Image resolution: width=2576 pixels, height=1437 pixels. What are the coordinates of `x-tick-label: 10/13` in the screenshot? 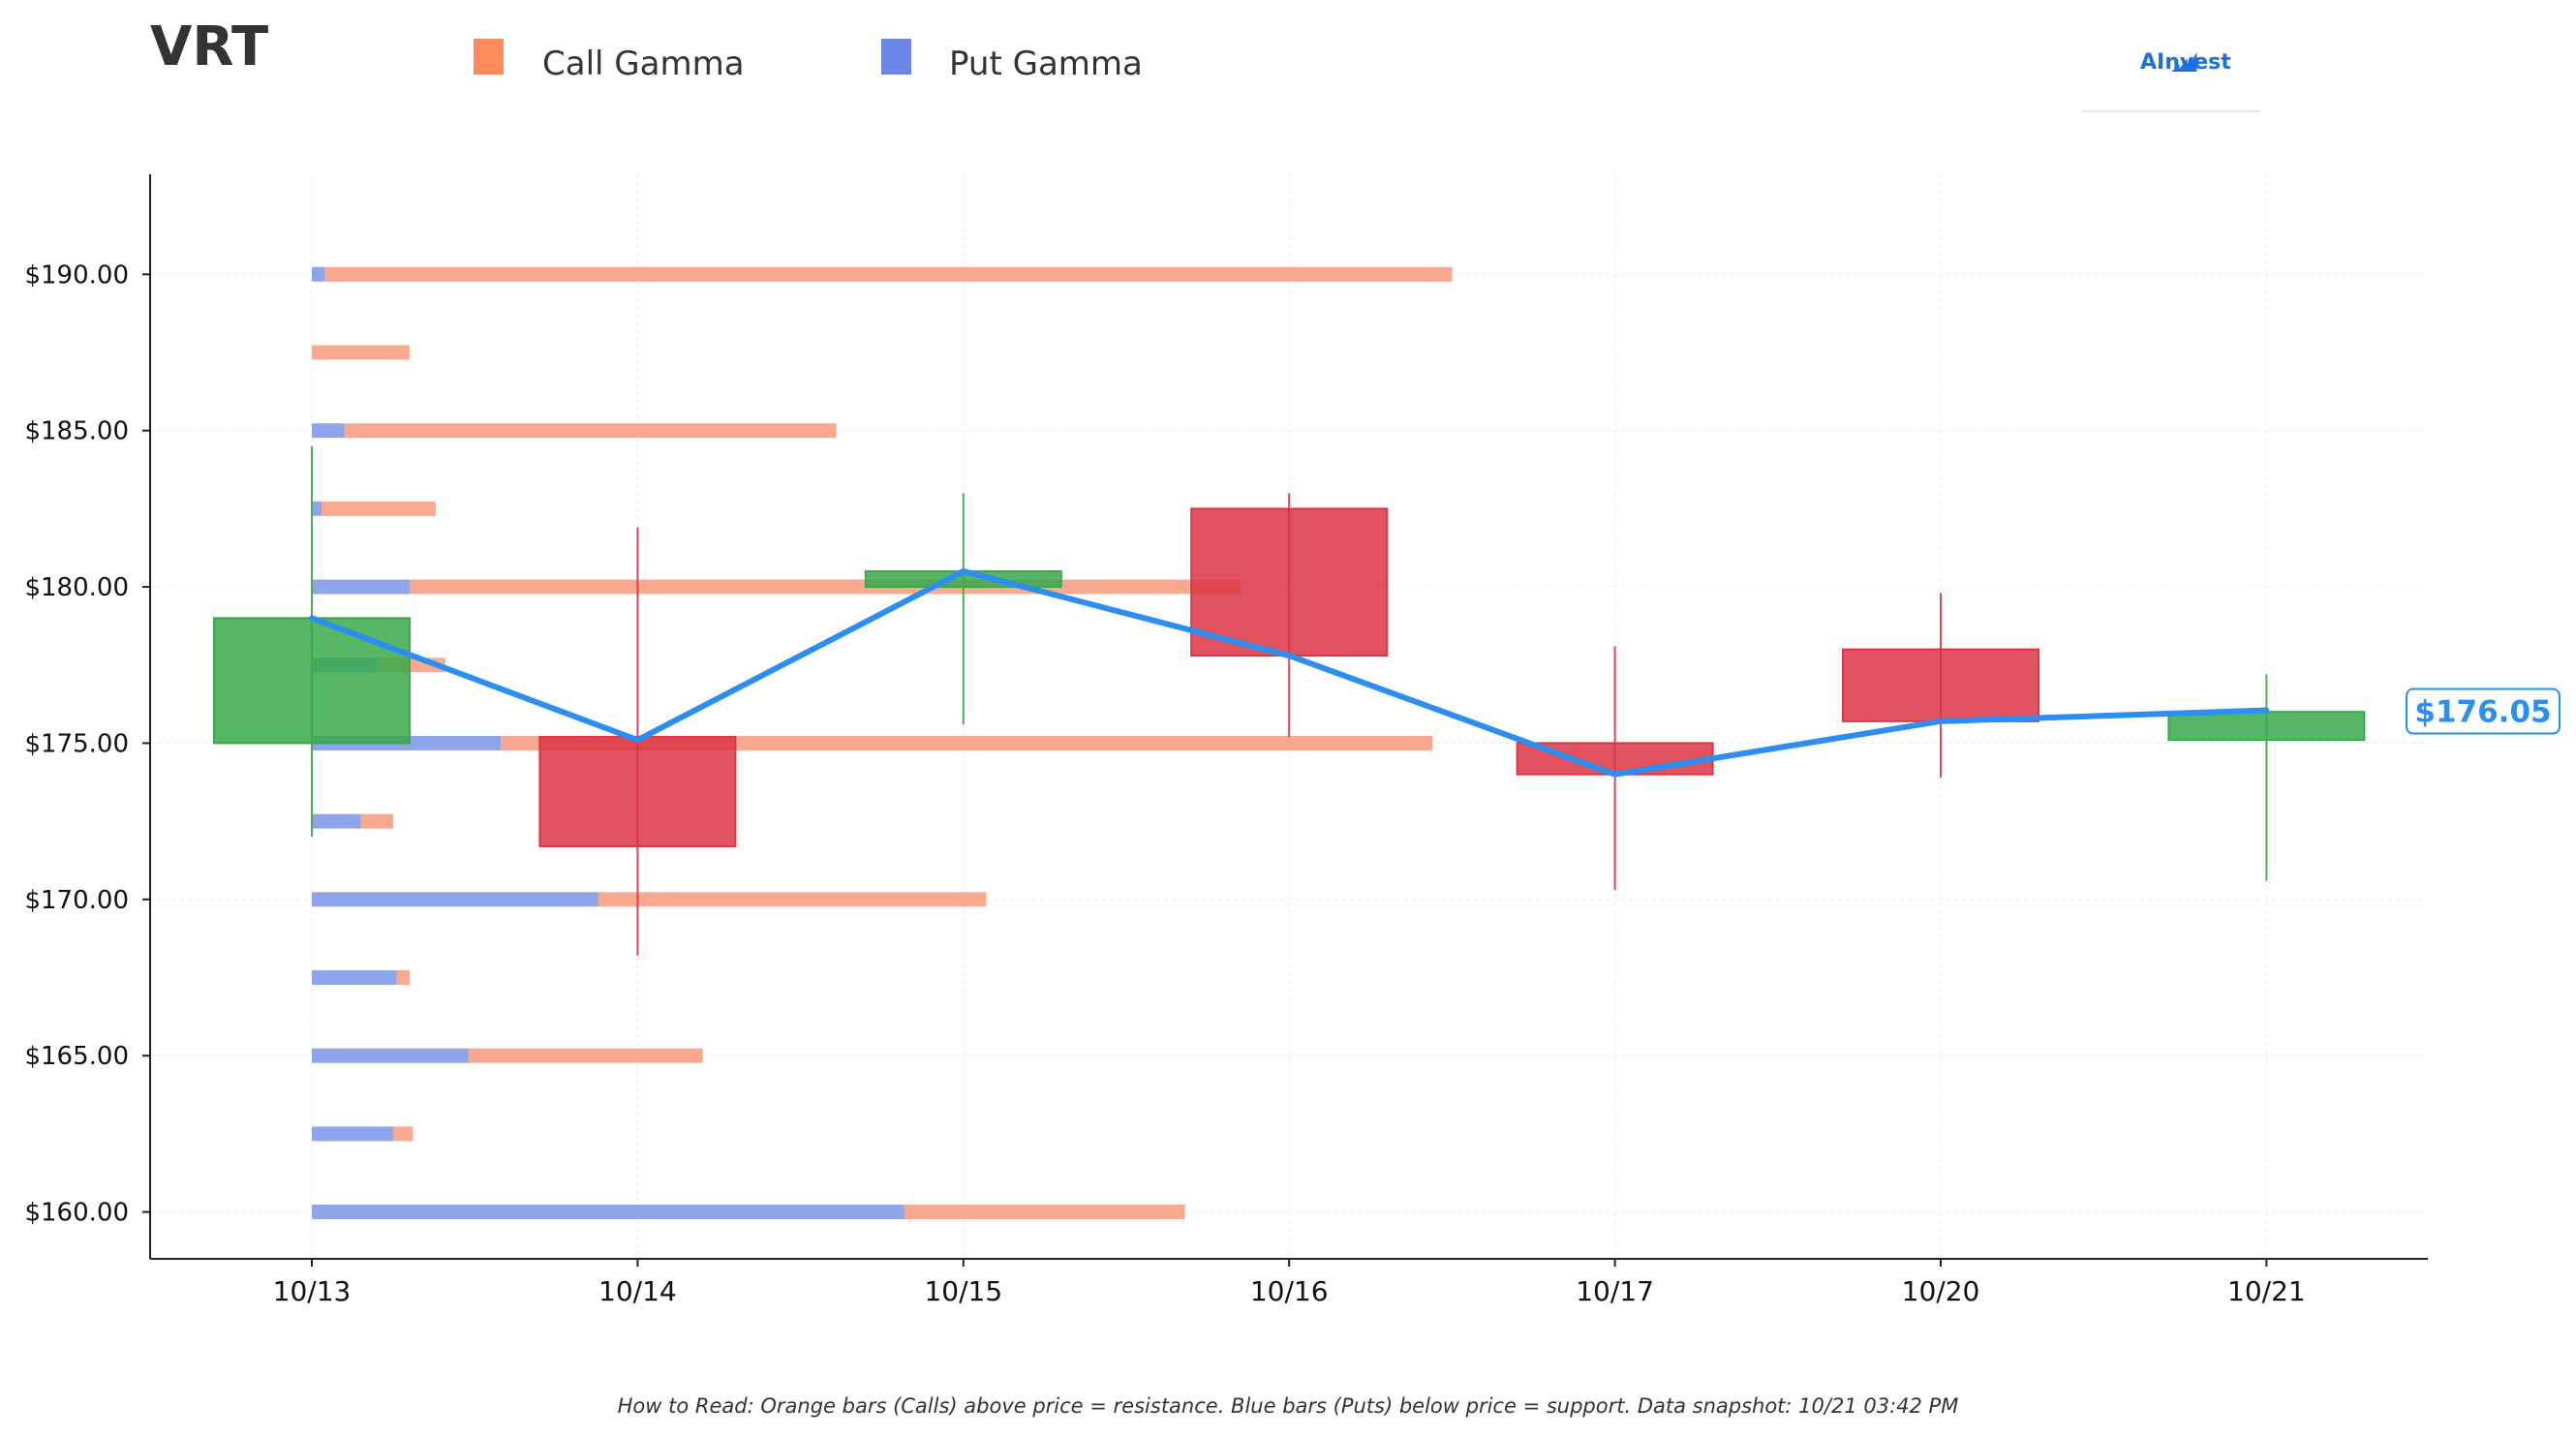 It's located at (312, 1291).